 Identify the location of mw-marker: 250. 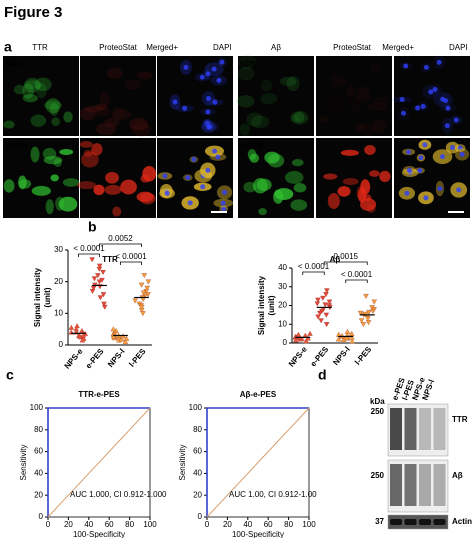
(378, 475).